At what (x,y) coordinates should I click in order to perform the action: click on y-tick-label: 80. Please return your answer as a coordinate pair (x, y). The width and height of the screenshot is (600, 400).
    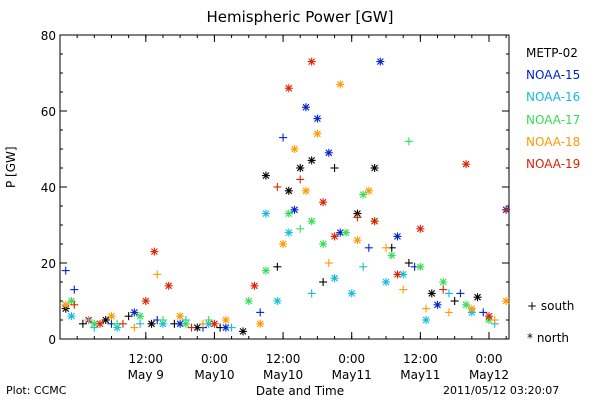
    Looking at the image, I should click on (48, 36).